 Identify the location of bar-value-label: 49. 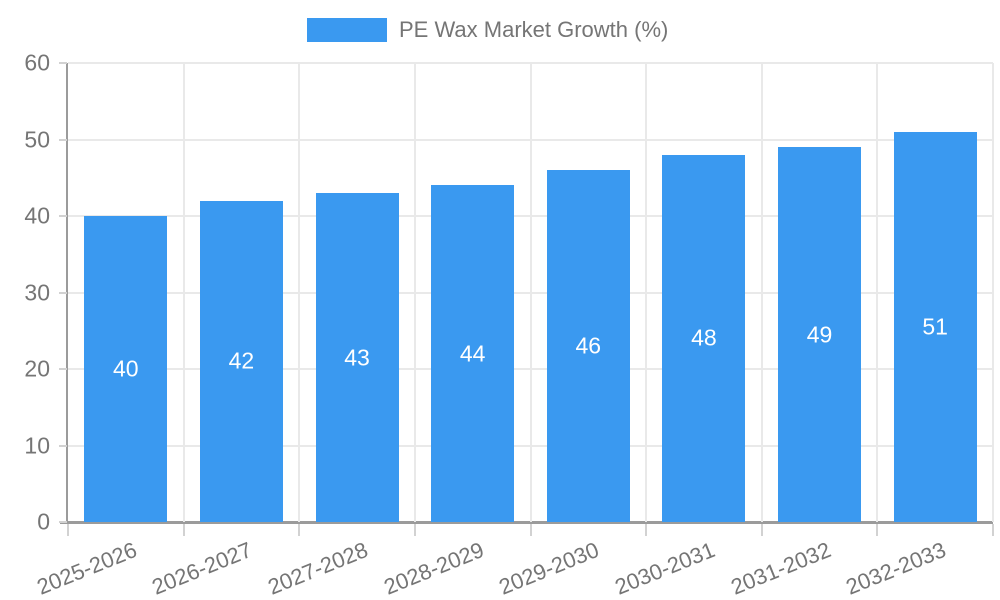
(819, 334).